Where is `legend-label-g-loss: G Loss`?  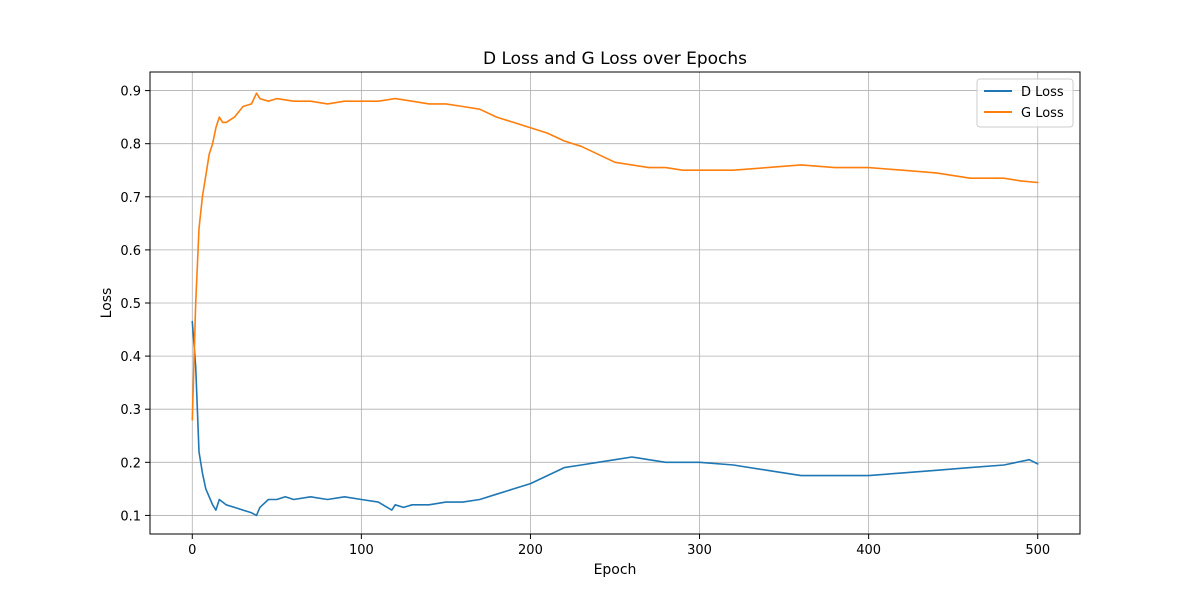 legend-label-g-loss: G Loss is located at coordinates (1042, 113).